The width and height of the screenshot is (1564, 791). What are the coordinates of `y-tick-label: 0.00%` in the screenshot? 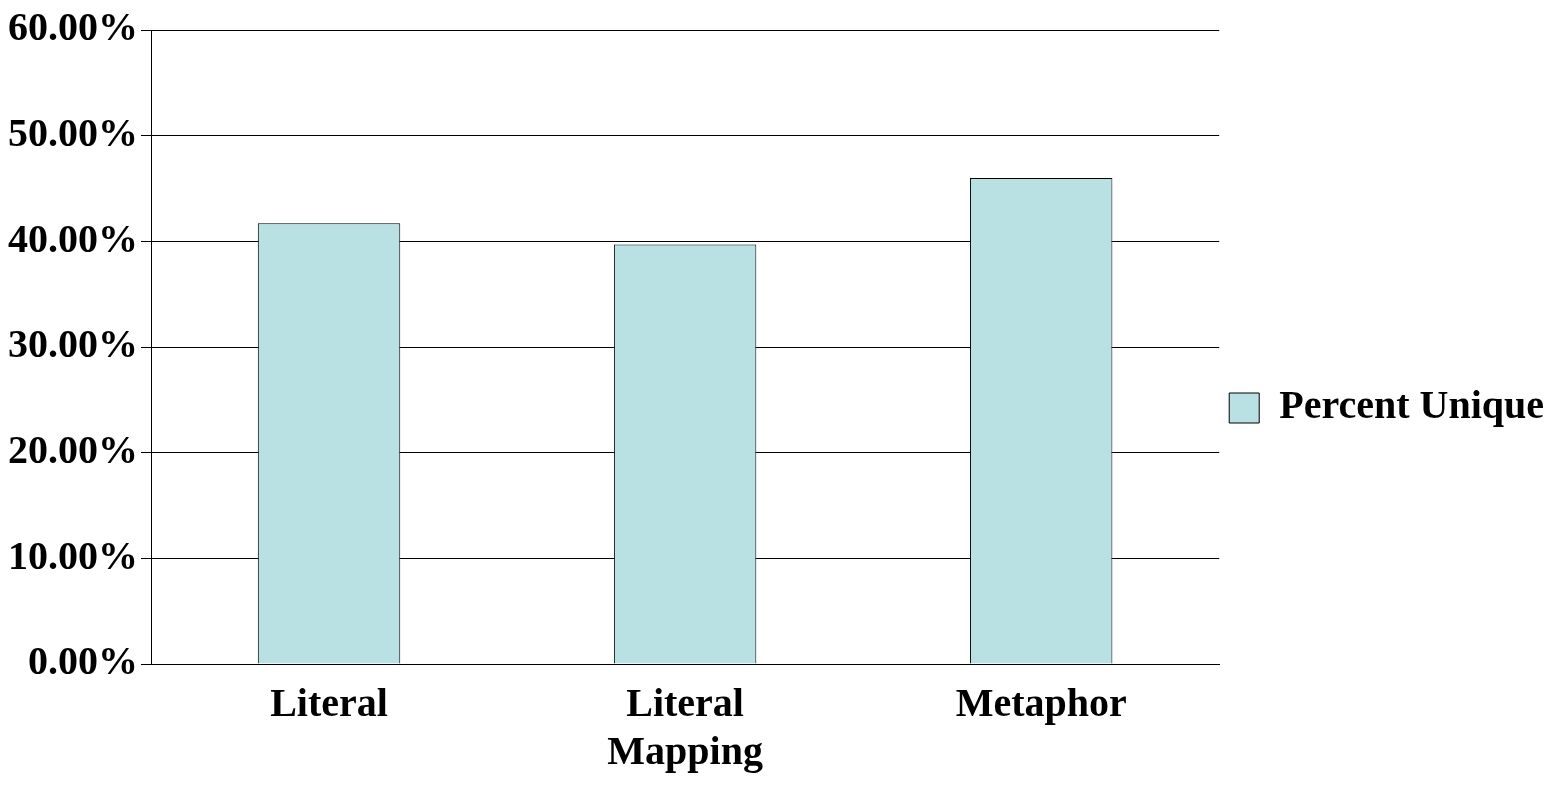 It's located at (83, 661).